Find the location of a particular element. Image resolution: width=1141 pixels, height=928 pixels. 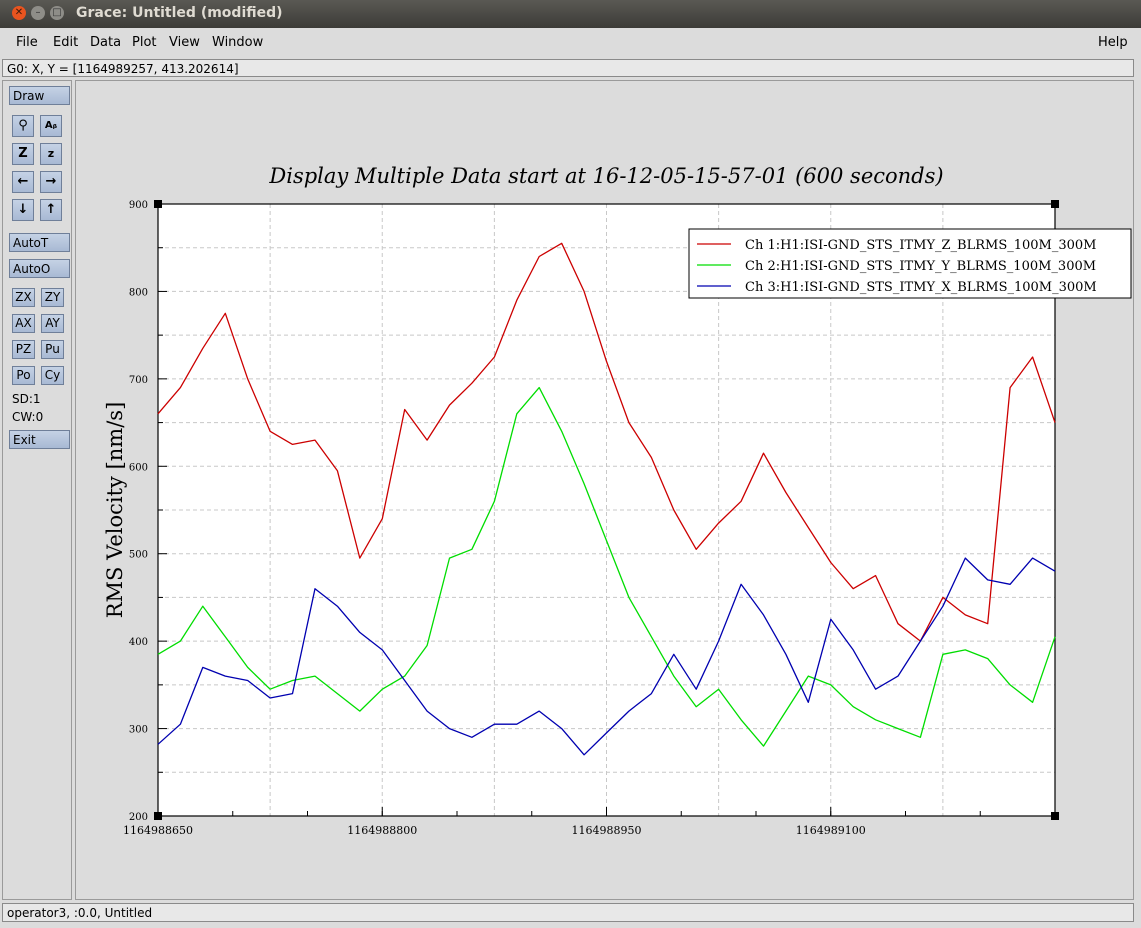

menu-edit: Edit is located at coordinates (66, 42).